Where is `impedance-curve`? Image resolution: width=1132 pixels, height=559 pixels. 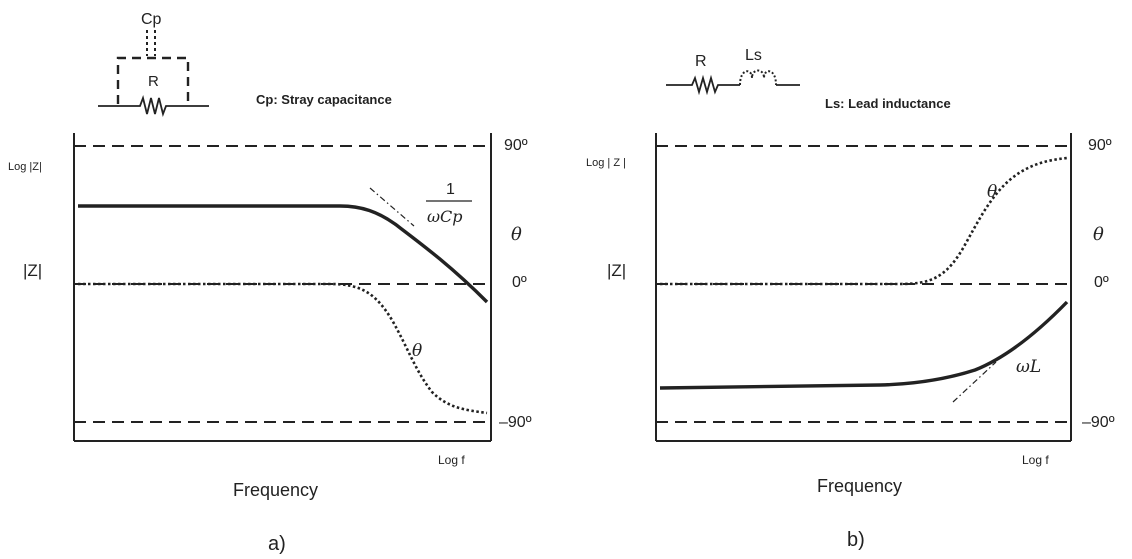 impedance-curve is located at coordinates (283, 254).